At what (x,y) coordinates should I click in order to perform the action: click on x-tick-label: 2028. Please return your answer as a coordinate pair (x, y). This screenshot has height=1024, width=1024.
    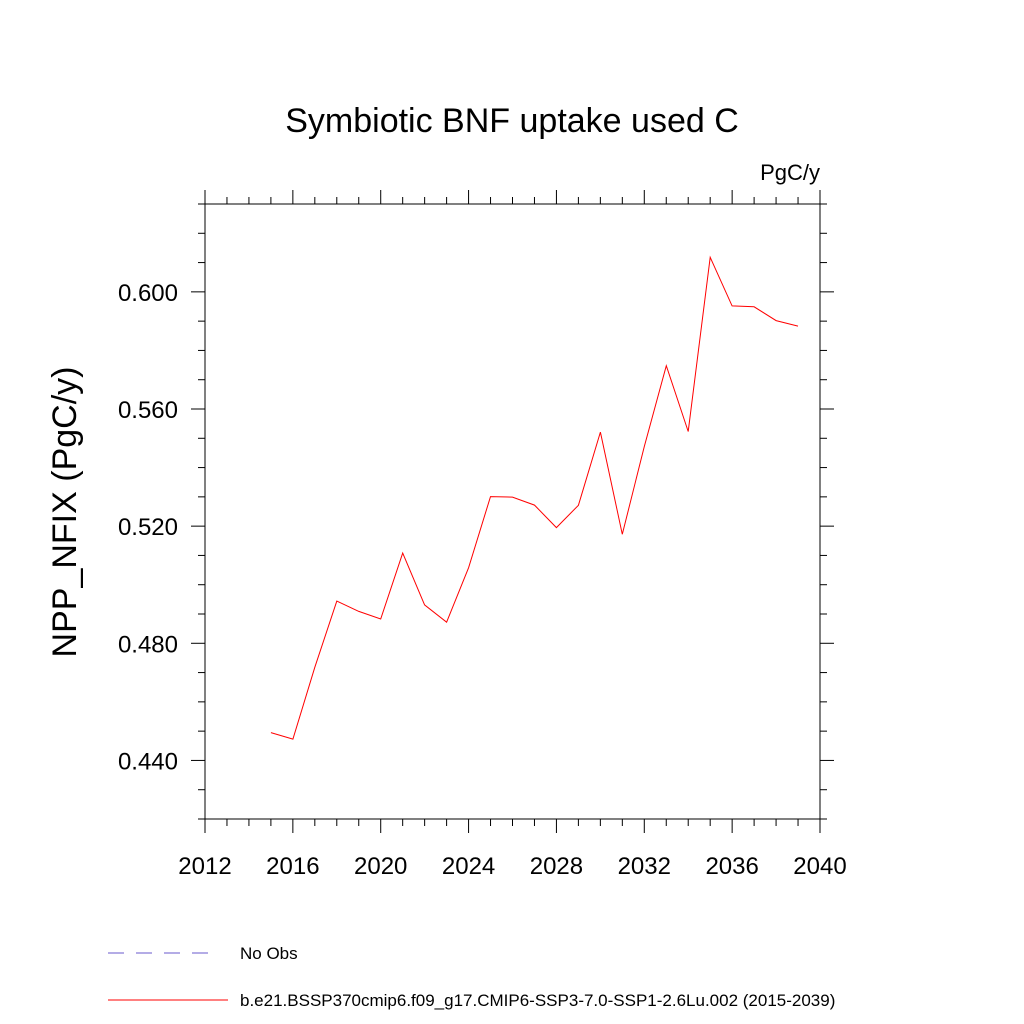
    Looking at the image, I should click on (556, 866).